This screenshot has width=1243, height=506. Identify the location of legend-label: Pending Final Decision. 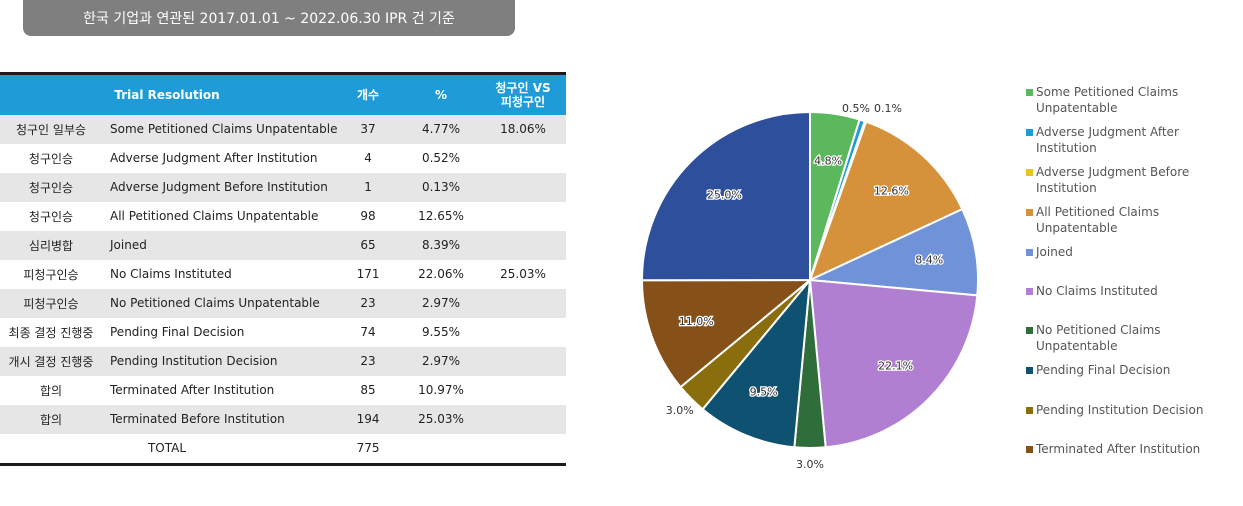
(1103, 370).